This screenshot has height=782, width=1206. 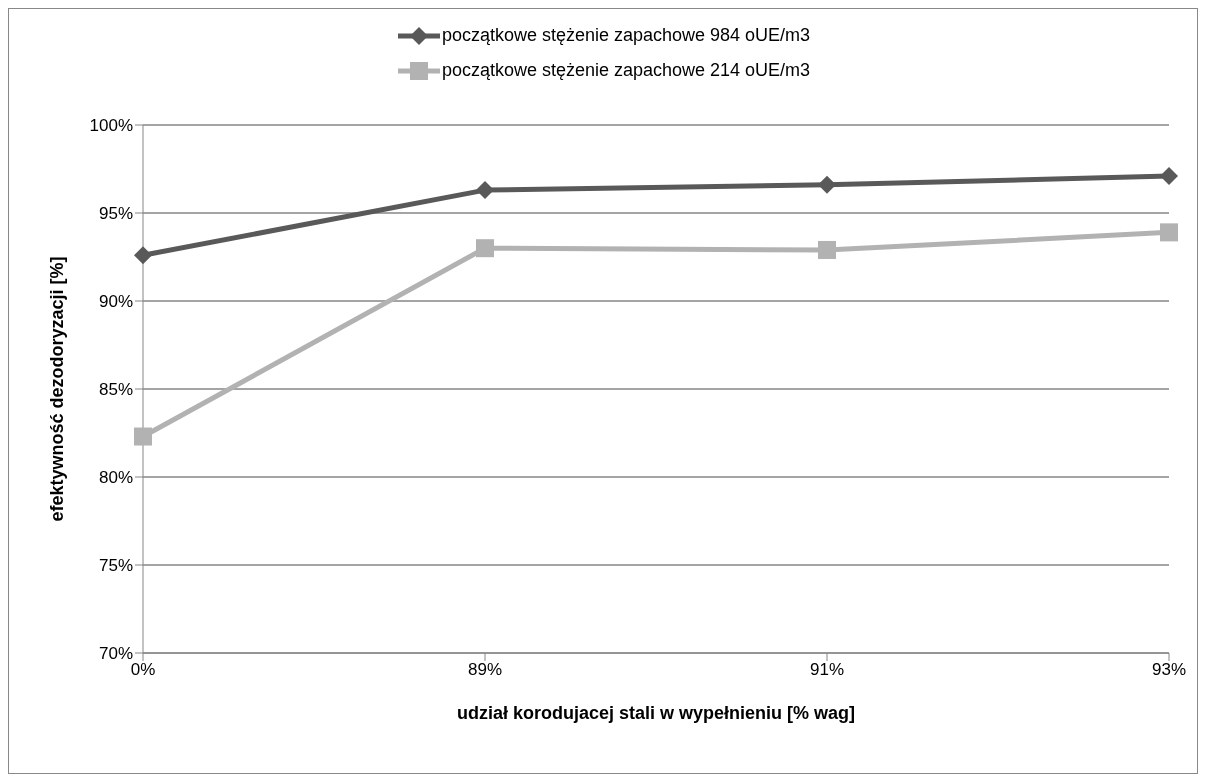 I want to click on x-tick-label: 89%, so click(x=485, y=670).